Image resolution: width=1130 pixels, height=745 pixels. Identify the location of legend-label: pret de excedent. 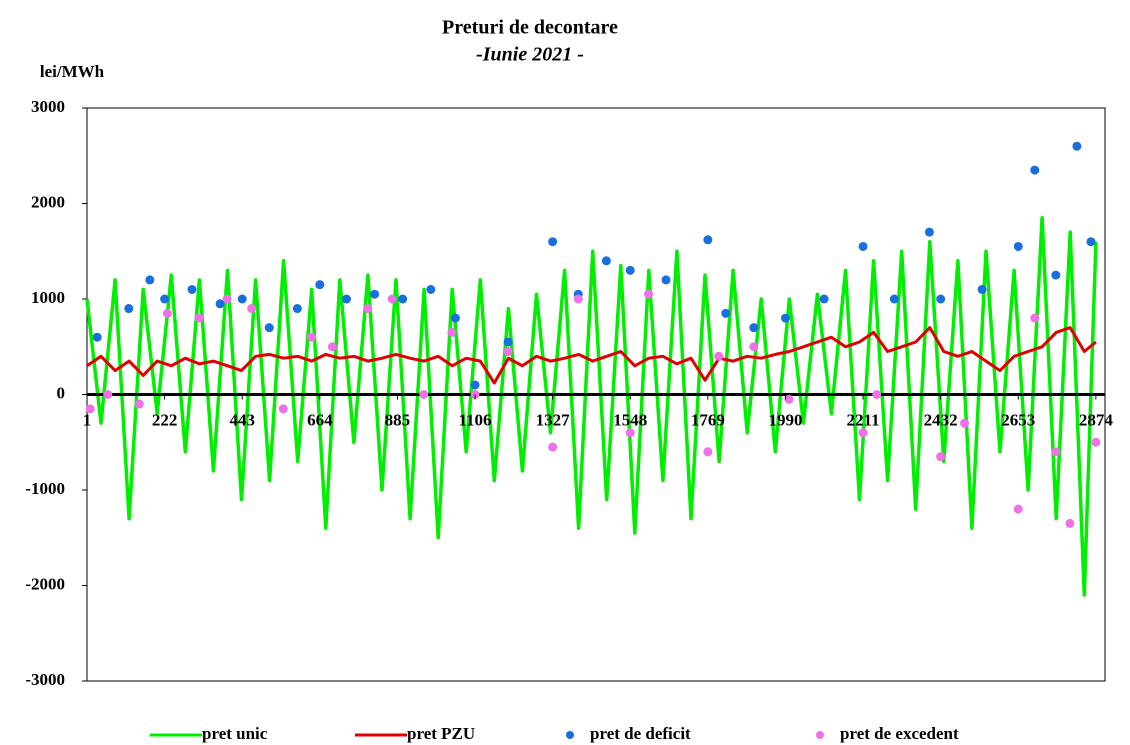
(899, 733).